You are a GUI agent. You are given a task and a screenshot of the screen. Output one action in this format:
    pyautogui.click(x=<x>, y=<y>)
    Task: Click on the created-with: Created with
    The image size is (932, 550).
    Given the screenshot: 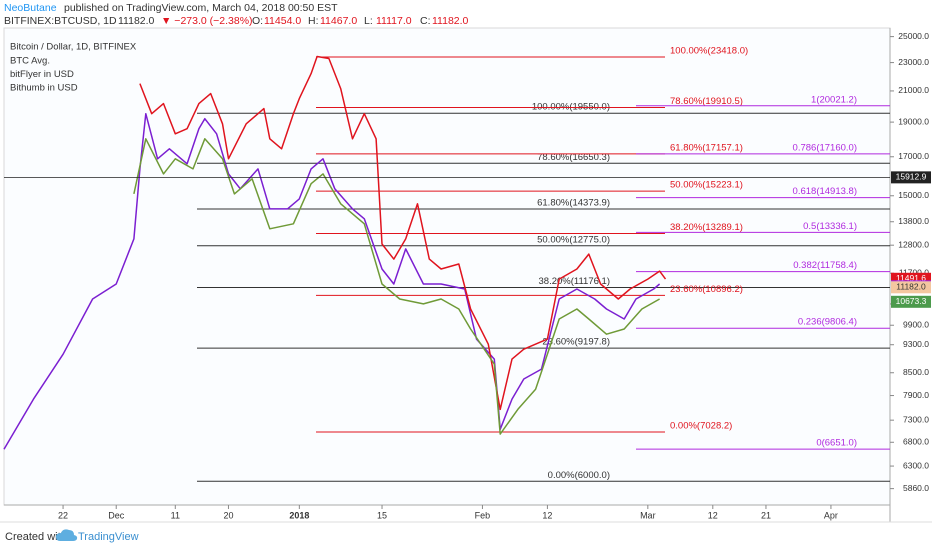 What is the action you would take?
    pyautogui.click(x=36, y=537)
    